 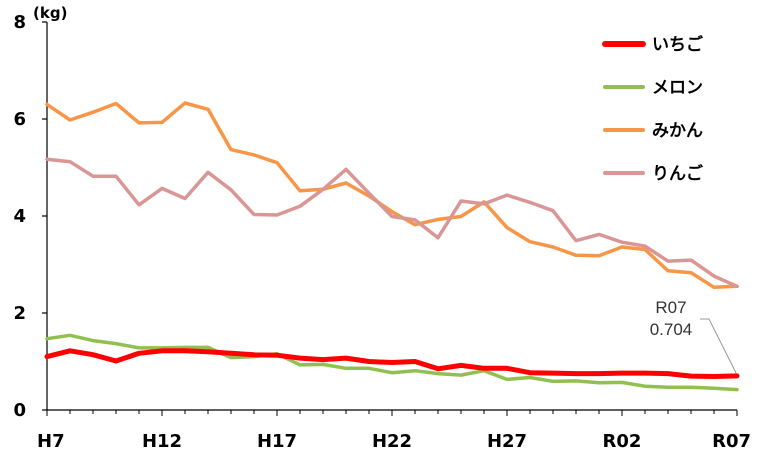 I want to click on y-tick-label: 4, so click(x=19, y=216).